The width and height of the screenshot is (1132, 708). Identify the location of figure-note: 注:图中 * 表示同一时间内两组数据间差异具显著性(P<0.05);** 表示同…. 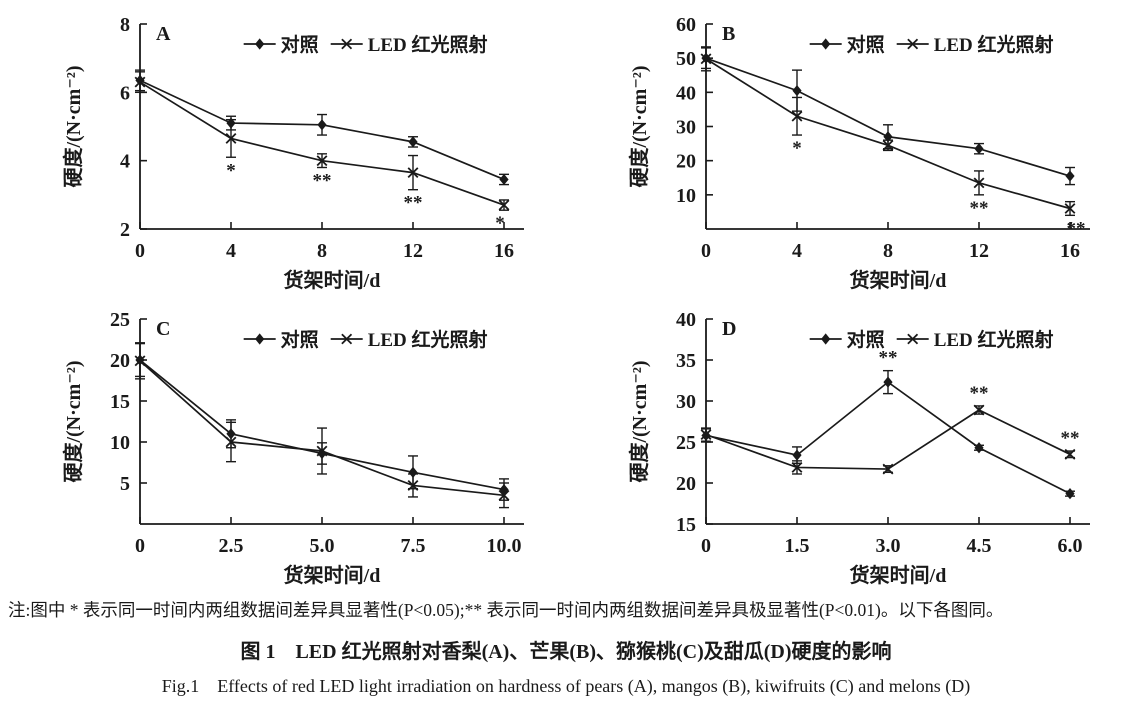
(506, 610).